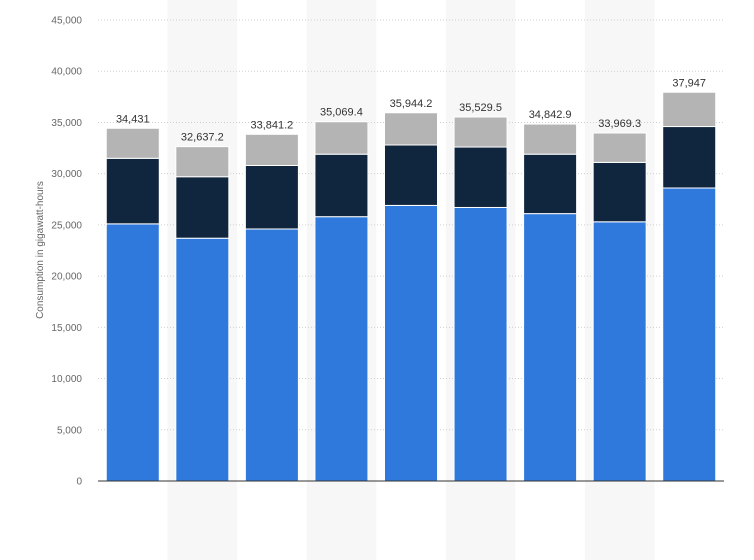 The width and height of the screenshot is (754, 560). I want to click on total-label: 32,637.2, so click(202, 138).